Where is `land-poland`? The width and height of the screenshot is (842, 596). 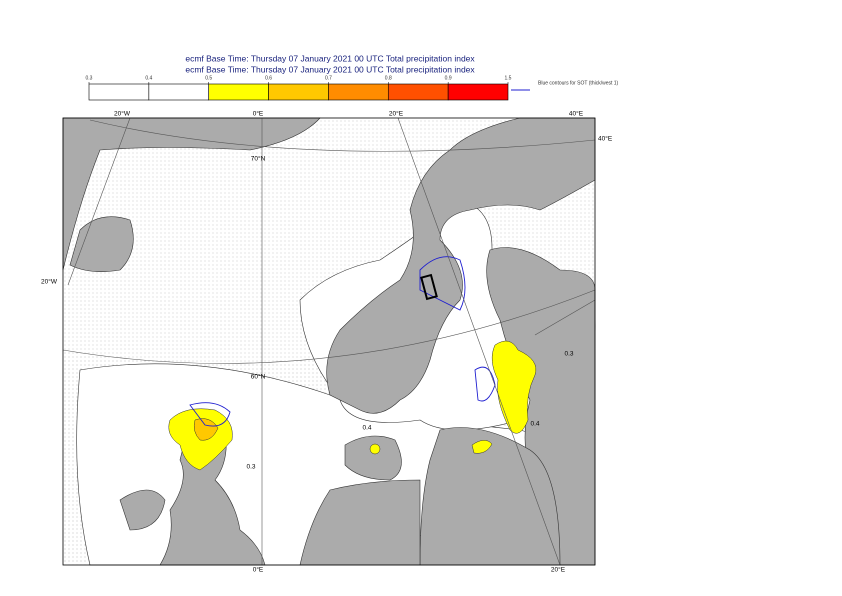 land-poland is located at coordinates (490, 496).